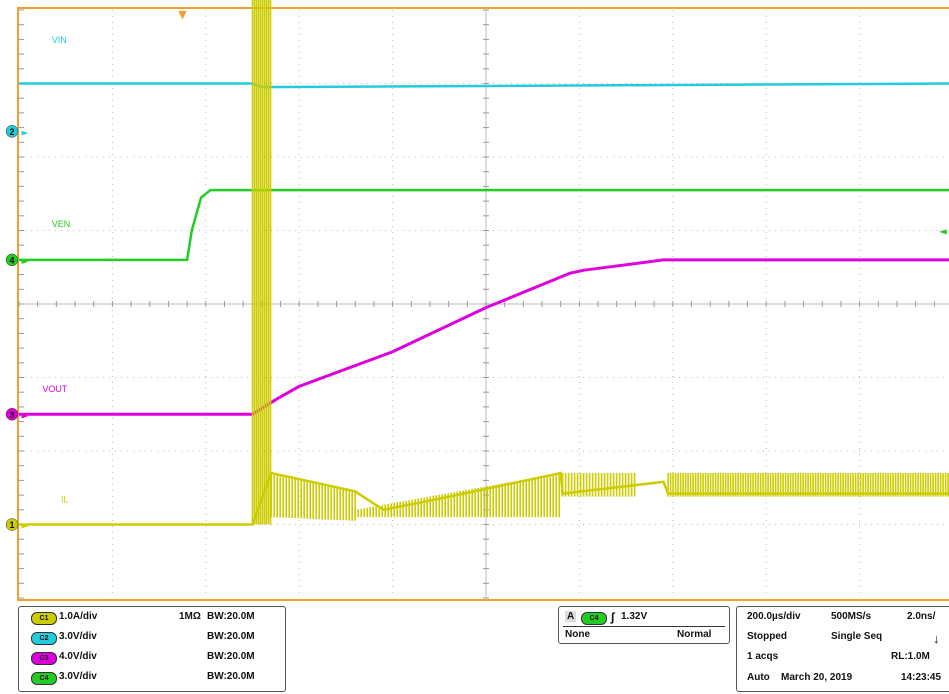 This screenshot has width=949, height=694. I want to click on capture-date: March 20, 2019, so click(817, 677).